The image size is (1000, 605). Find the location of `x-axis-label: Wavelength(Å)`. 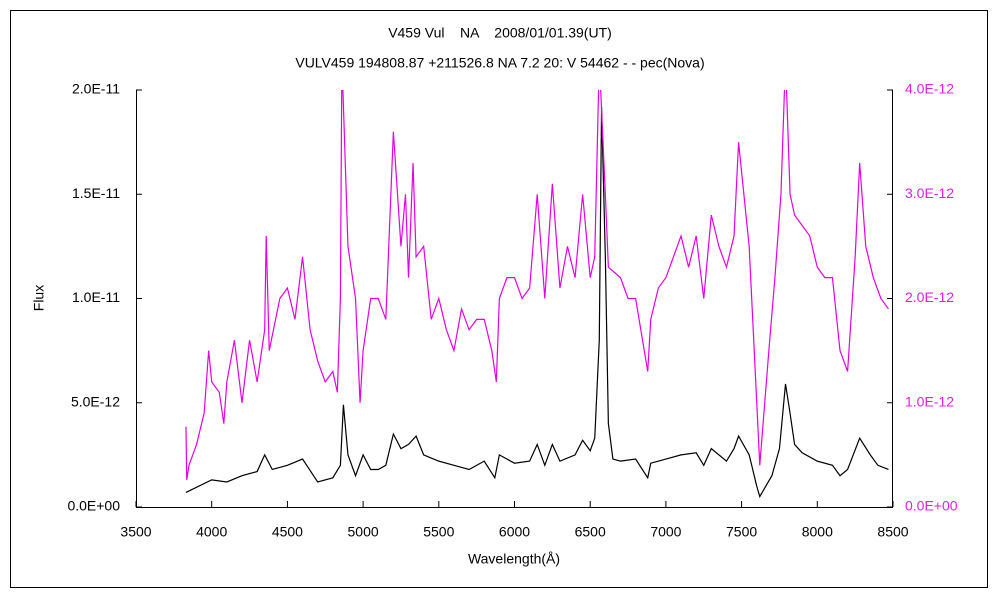

x-axis-label: Wavelength(Å) is located at coordinates (514, 559).